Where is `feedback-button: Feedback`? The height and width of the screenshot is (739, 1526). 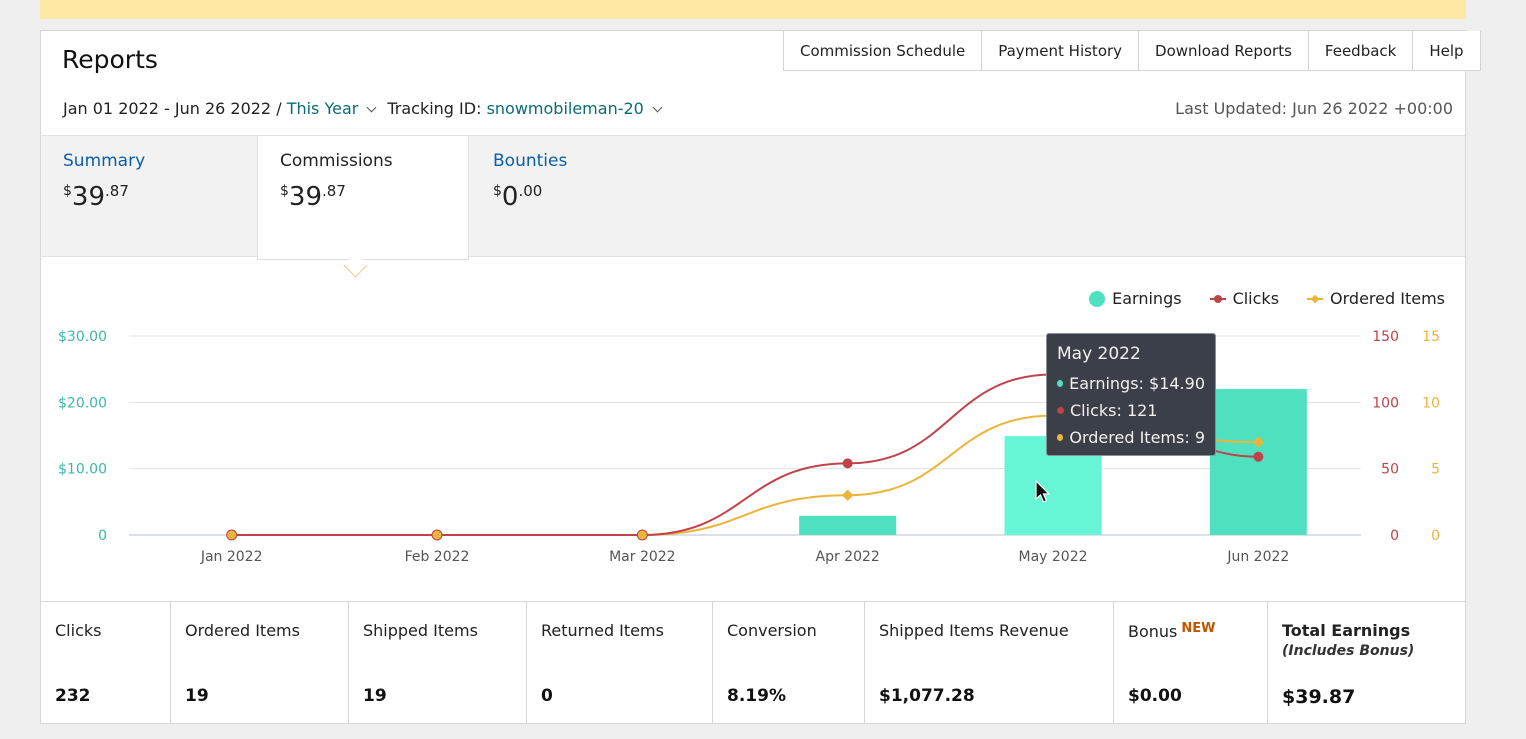 feedback-button: Feedback is located at coordinates (1360, 51).